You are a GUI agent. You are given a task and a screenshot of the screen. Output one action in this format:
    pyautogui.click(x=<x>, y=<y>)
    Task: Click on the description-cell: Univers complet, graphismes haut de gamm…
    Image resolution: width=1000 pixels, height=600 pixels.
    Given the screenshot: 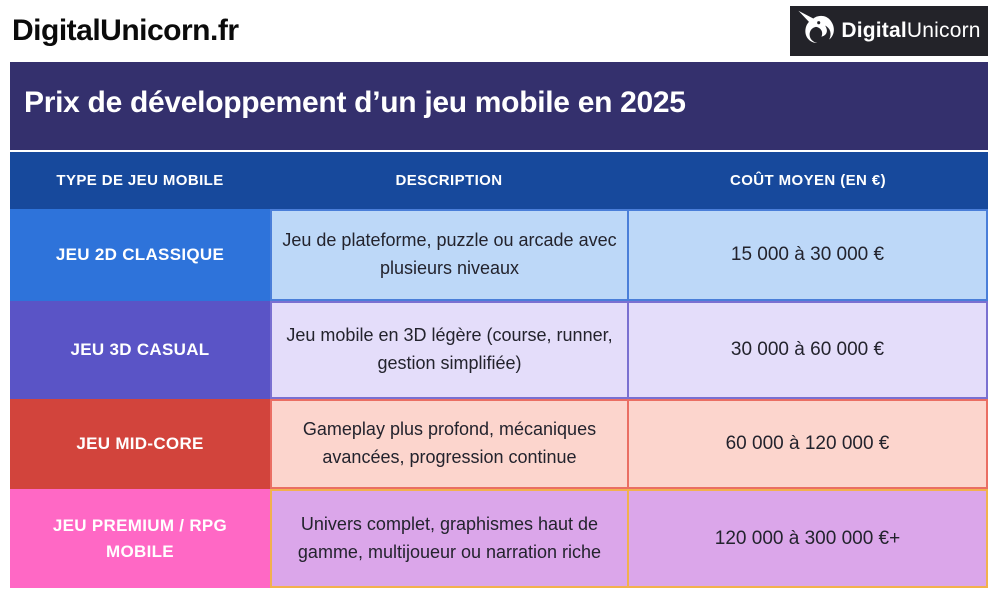 What is the action you would take?
    pyautogui.click(x=449, y=538)
    